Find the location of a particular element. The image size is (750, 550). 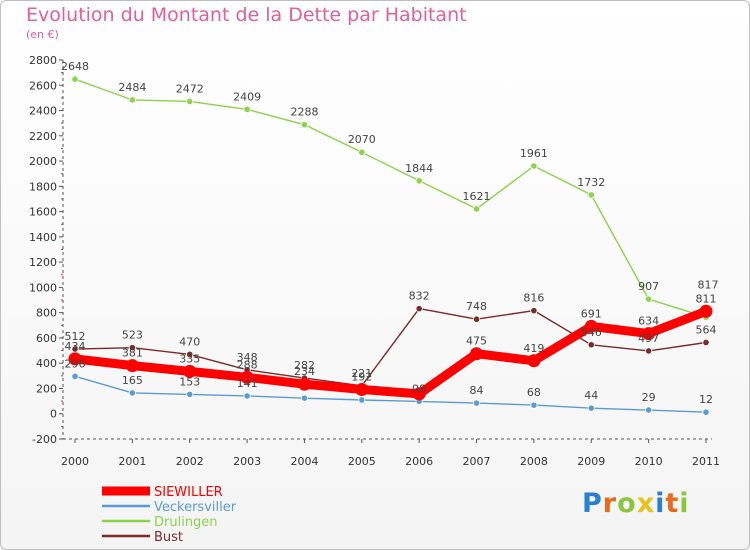

series-veckersviller is located at coordinates (390, 394).